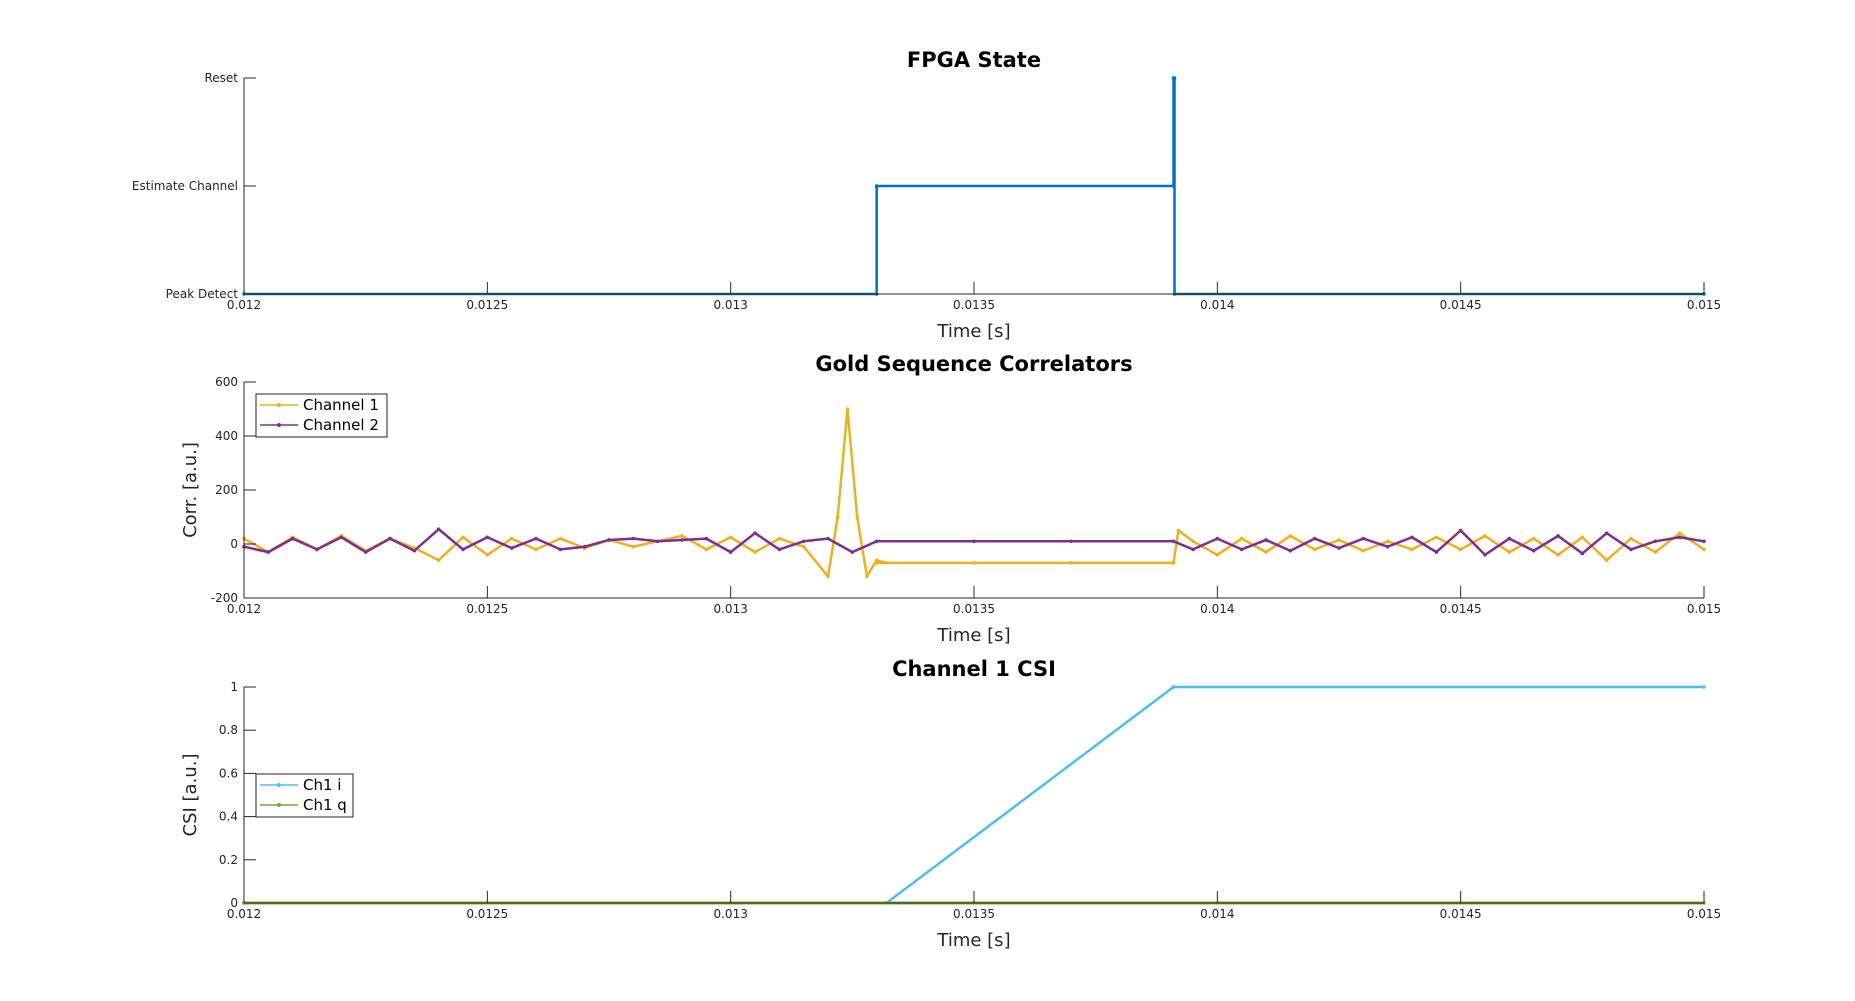 This screenshot has height=1001, width=1855. I want to click on legend: Ch1 i Ch1 q, so click(304, 795).